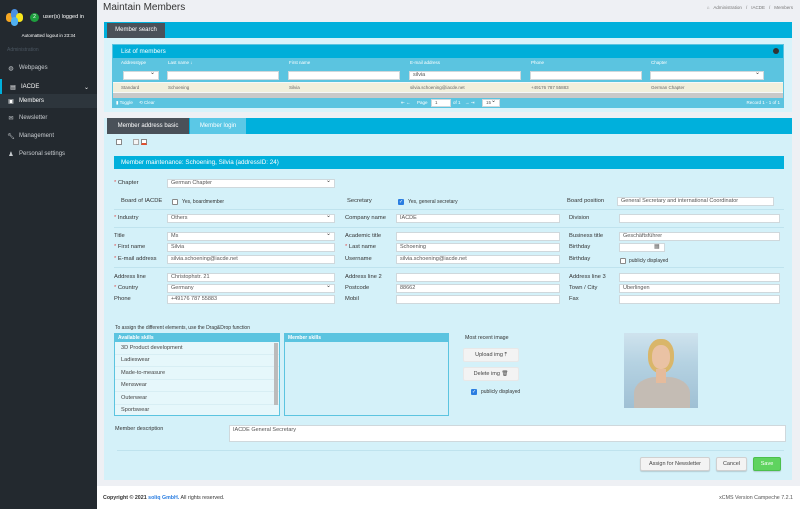 This screenshot has height=509, width=800. I want to click on list-item: Ladieswear, so click(197, 361).